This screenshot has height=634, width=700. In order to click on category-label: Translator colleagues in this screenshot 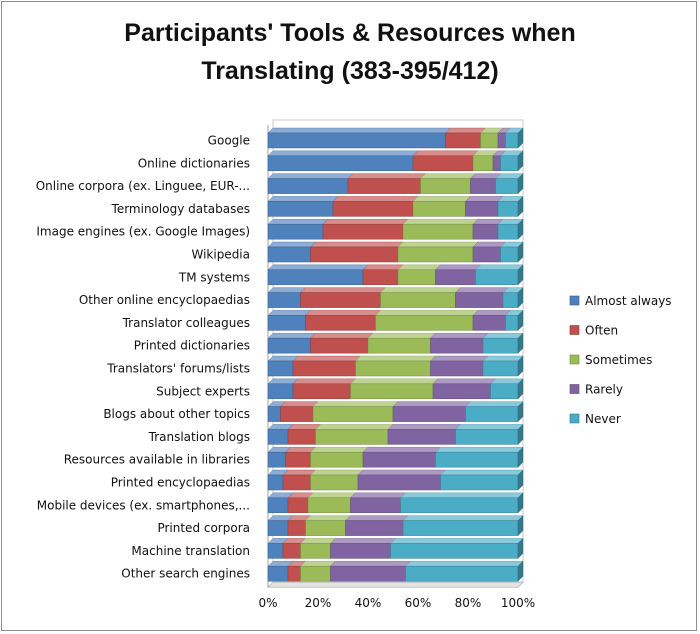, I will do `click(186, 323)`.